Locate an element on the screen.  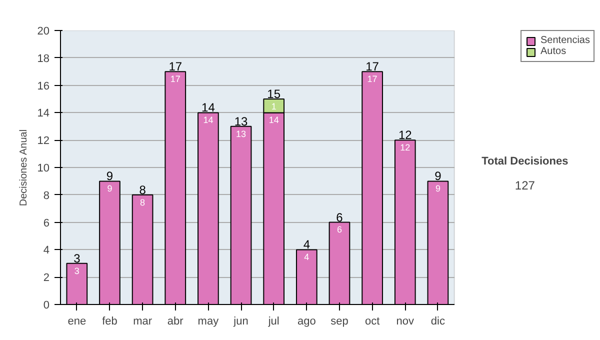
data-label: 1 is located at coordinates (273, 106).